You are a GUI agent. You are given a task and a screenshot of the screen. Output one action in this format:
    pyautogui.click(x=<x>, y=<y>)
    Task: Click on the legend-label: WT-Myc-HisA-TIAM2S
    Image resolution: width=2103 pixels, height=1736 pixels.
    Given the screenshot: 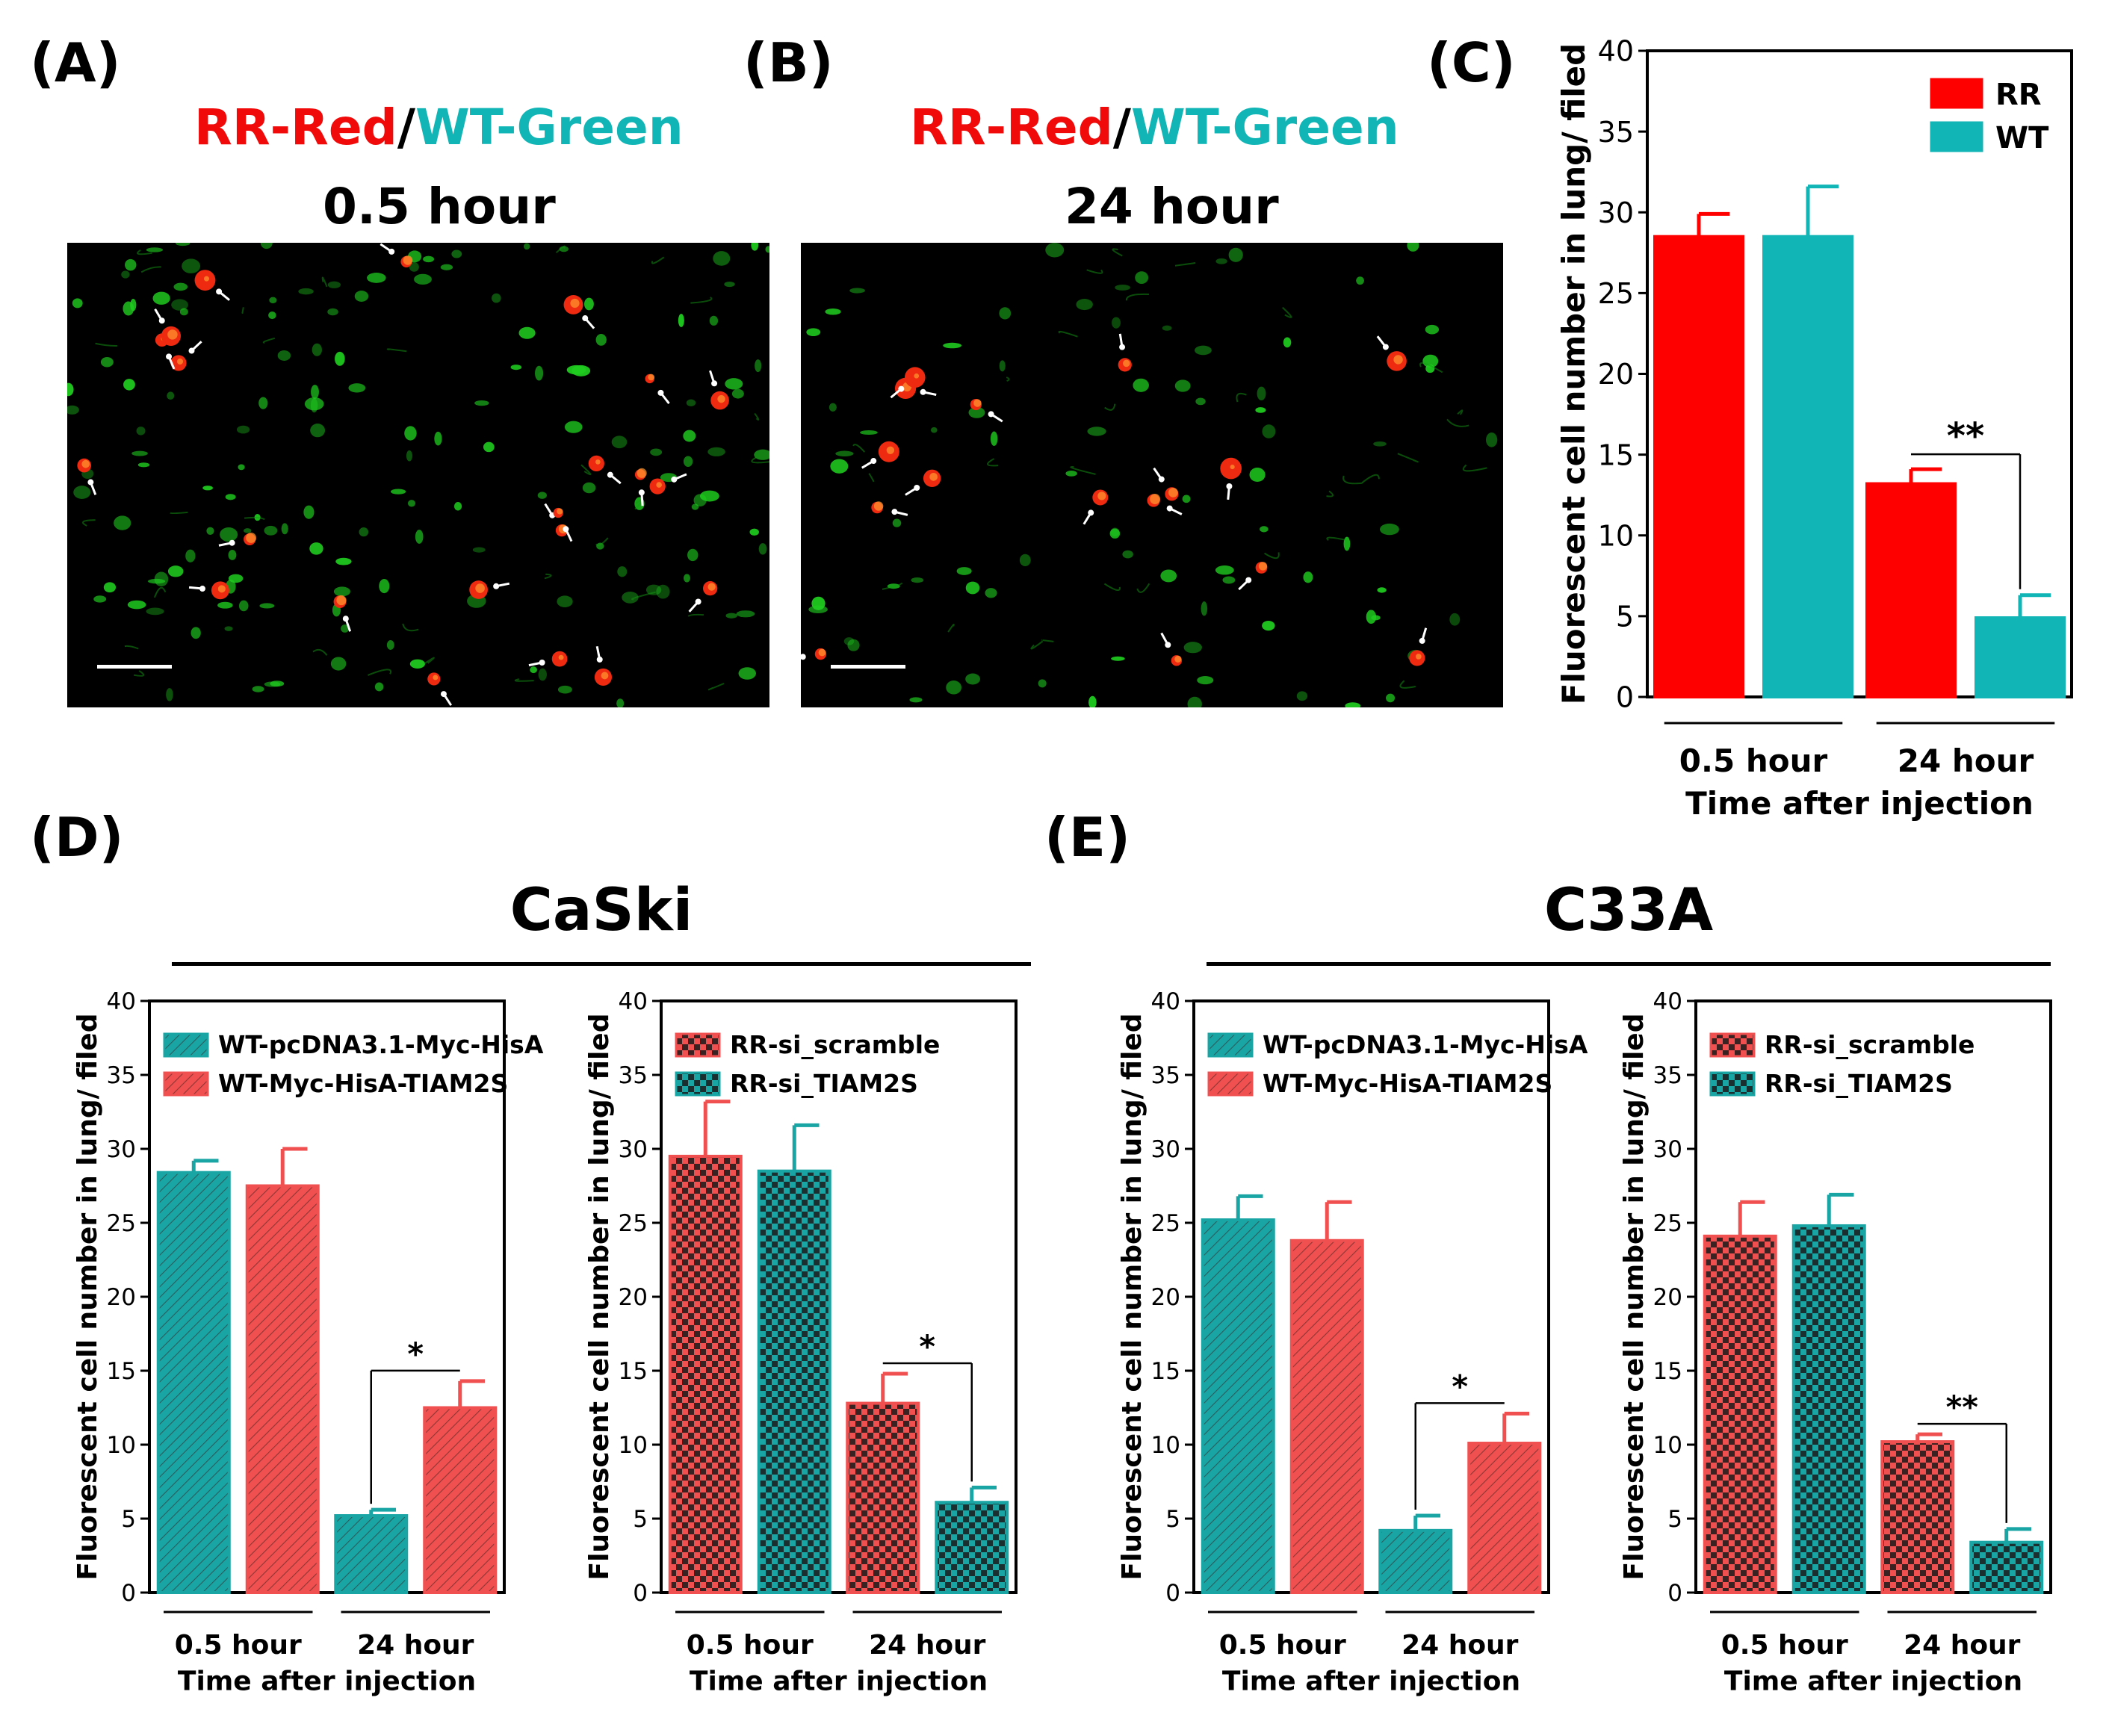 What is the action you would take?
    pyautogui.click(x=363, y=1083)
    